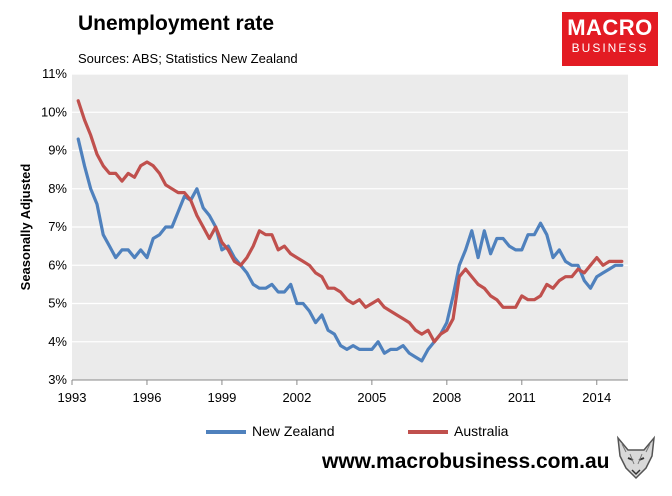  I want to click on y-tick-label: 10%, so click(54, 111).